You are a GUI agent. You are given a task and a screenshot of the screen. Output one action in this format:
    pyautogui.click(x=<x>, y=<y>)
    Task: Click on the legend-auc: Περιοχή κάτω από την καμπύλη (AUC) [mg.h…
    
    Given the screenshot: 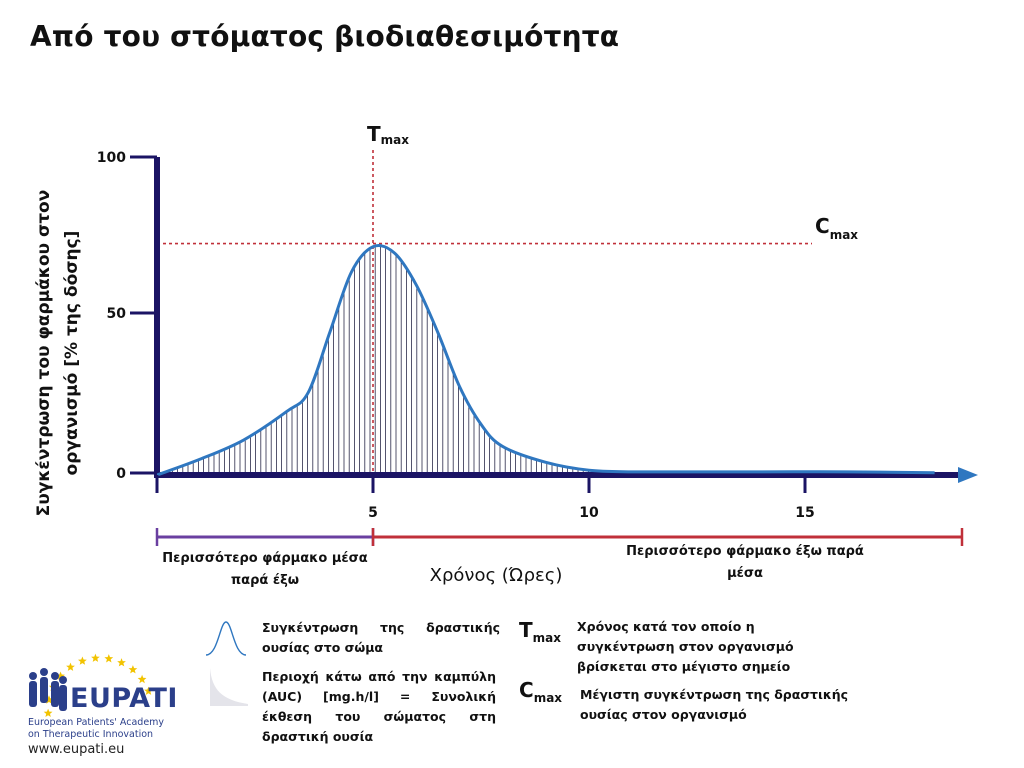 What is the action you would take?
    pyautogui.click(x=379, y=706)
    